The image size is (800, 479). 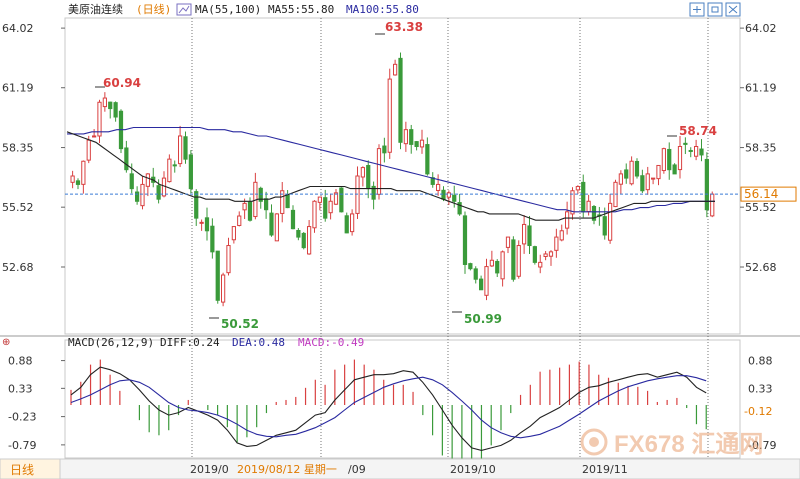 What do you see at coordinates (688, 444) in the screenshot?
I see `watermark-text: FX678 汇通网` at bounding box center [688, 444].